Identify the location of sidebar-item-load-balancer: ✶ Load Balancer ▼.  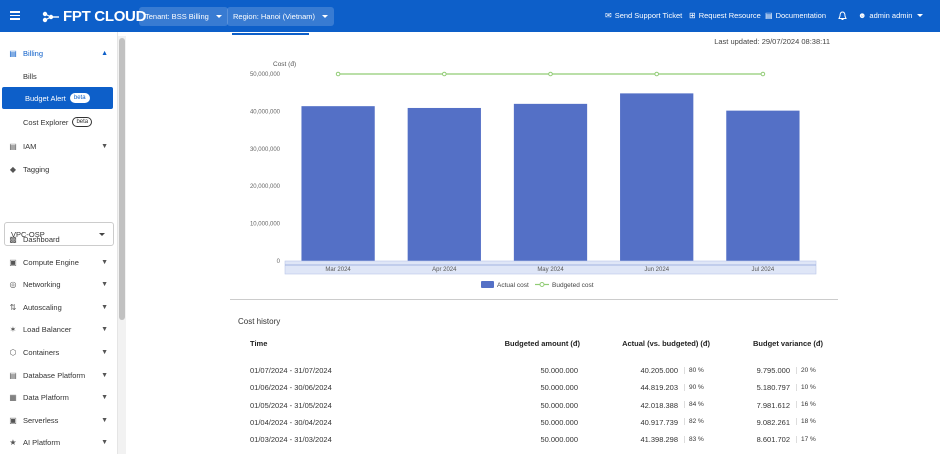
(59, 329).